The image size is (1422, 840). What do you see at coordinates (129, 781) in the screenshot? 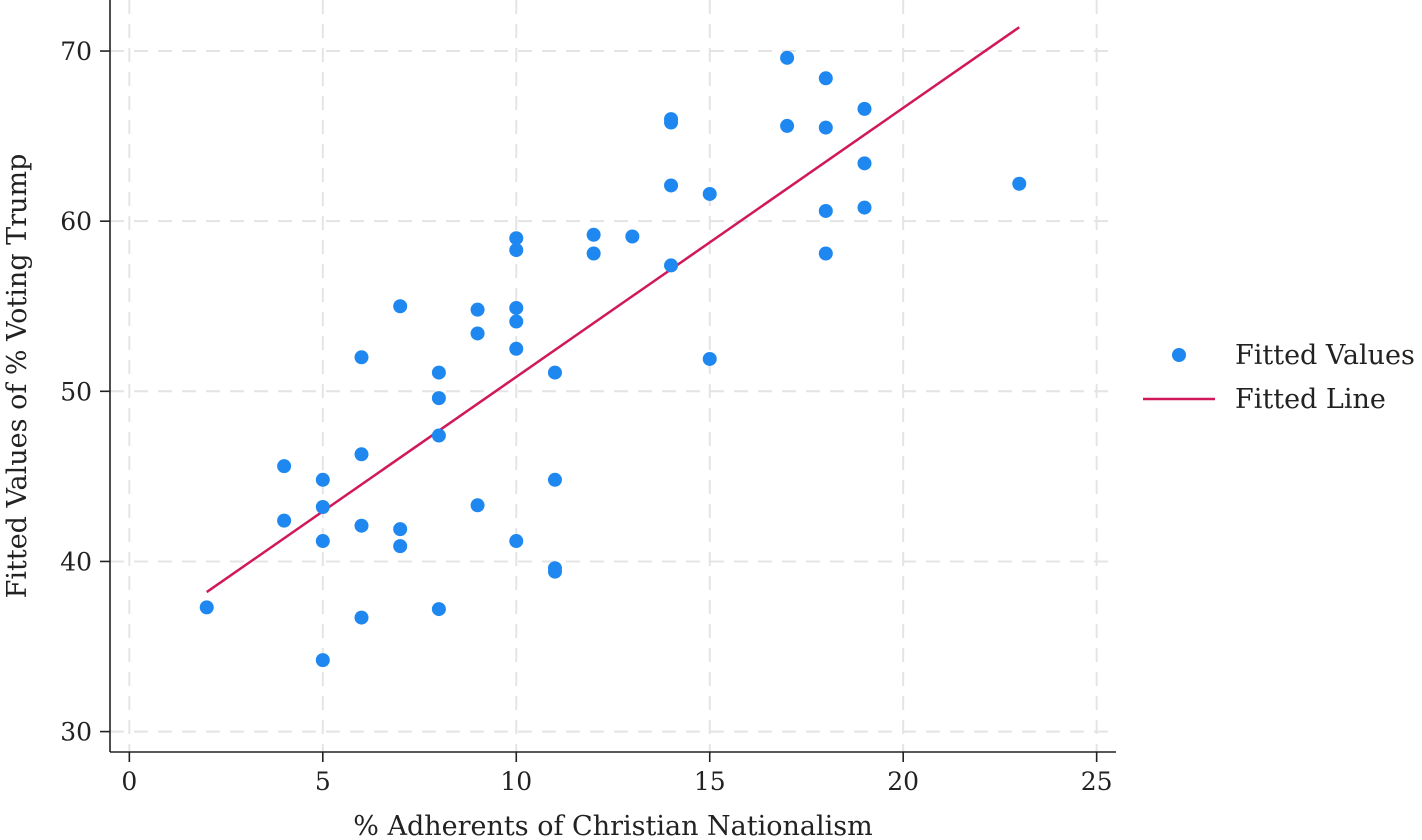
I see `x-tick-label-0: 0` at bounding box center [129, 781].